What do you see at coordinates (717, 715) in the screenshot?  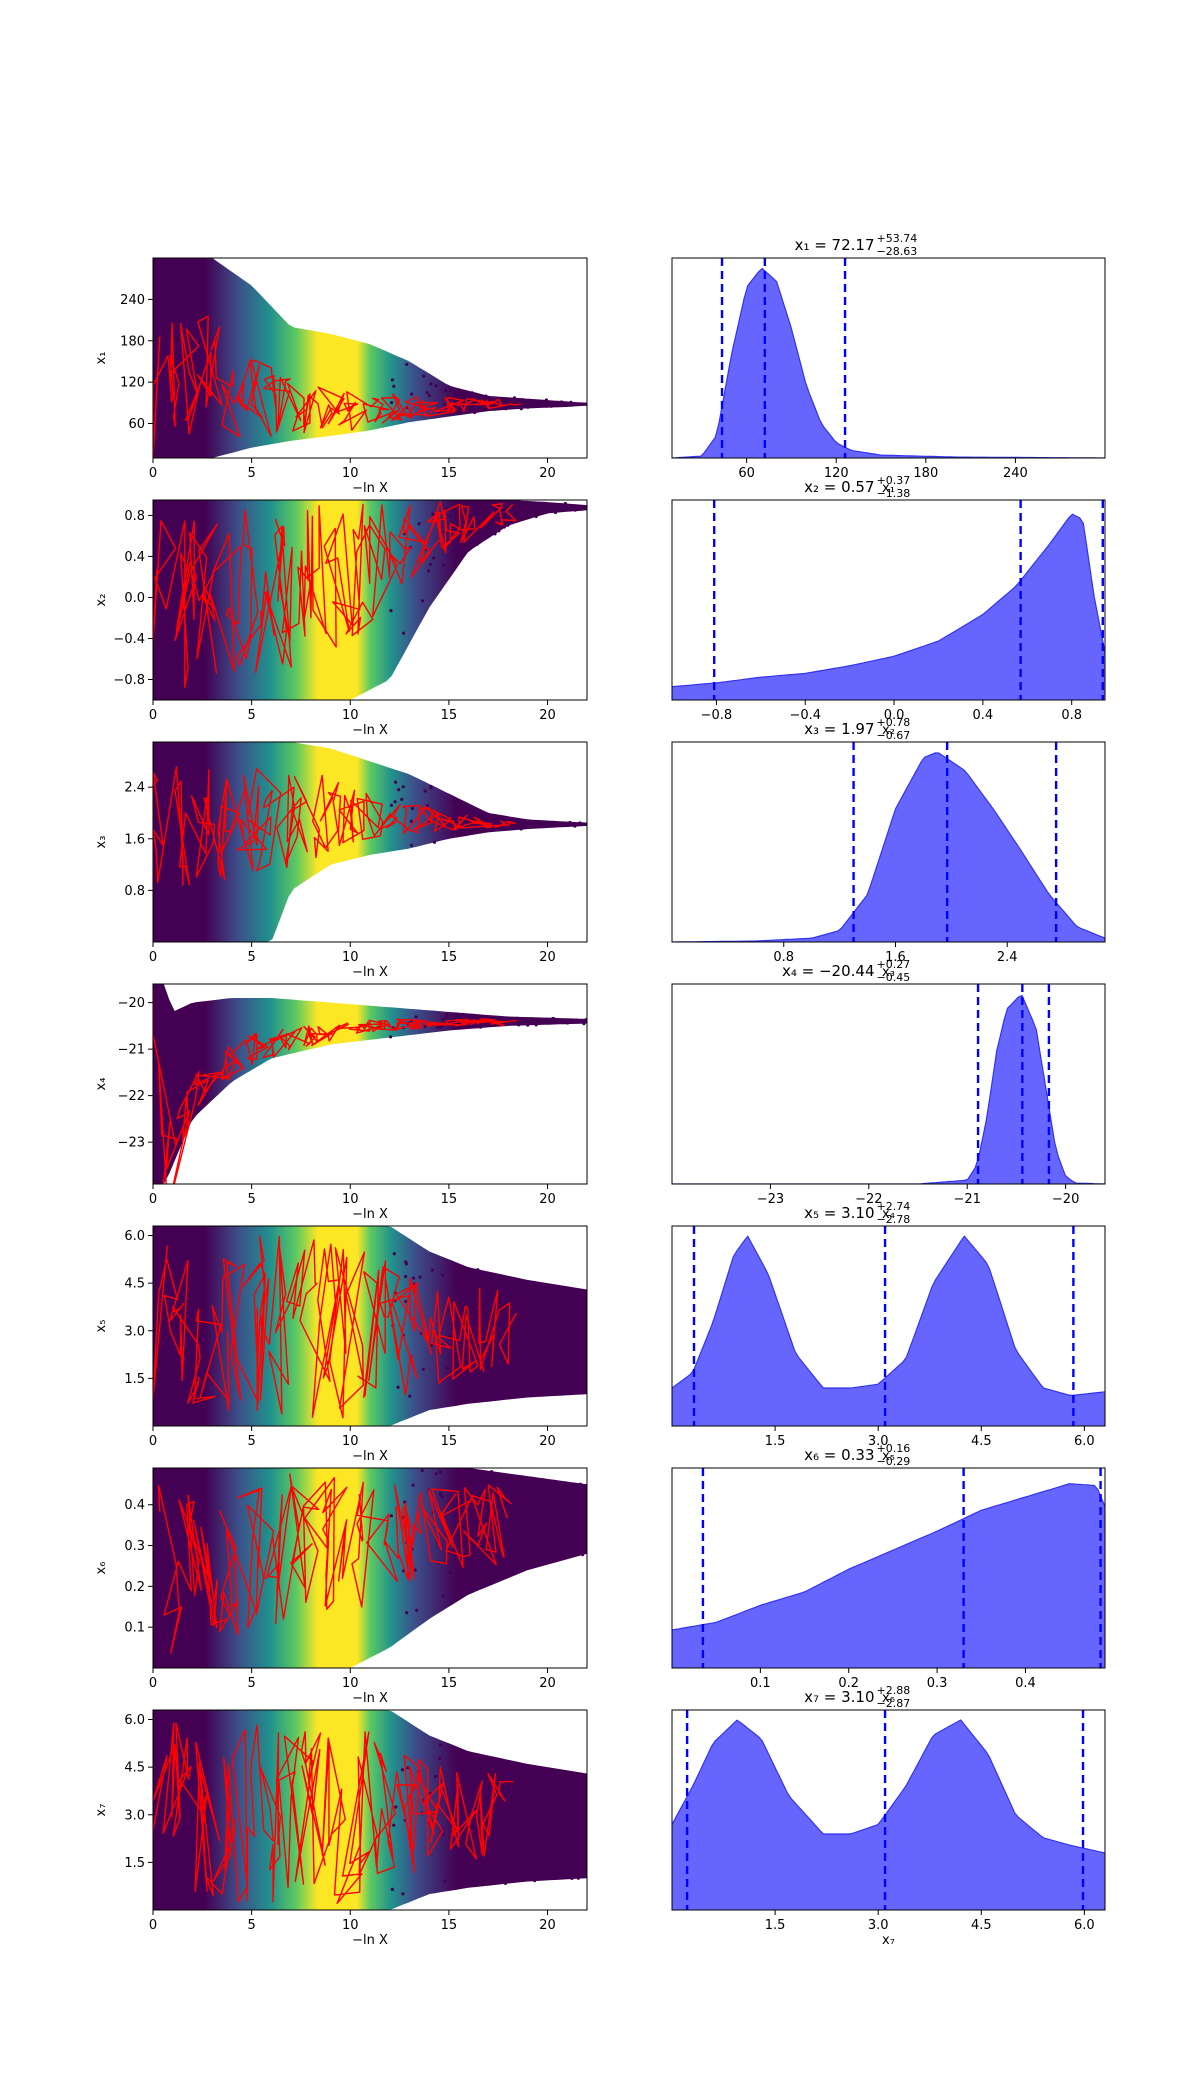 I see `x-tick-label: −0.8` at bounding box center [717, 715].